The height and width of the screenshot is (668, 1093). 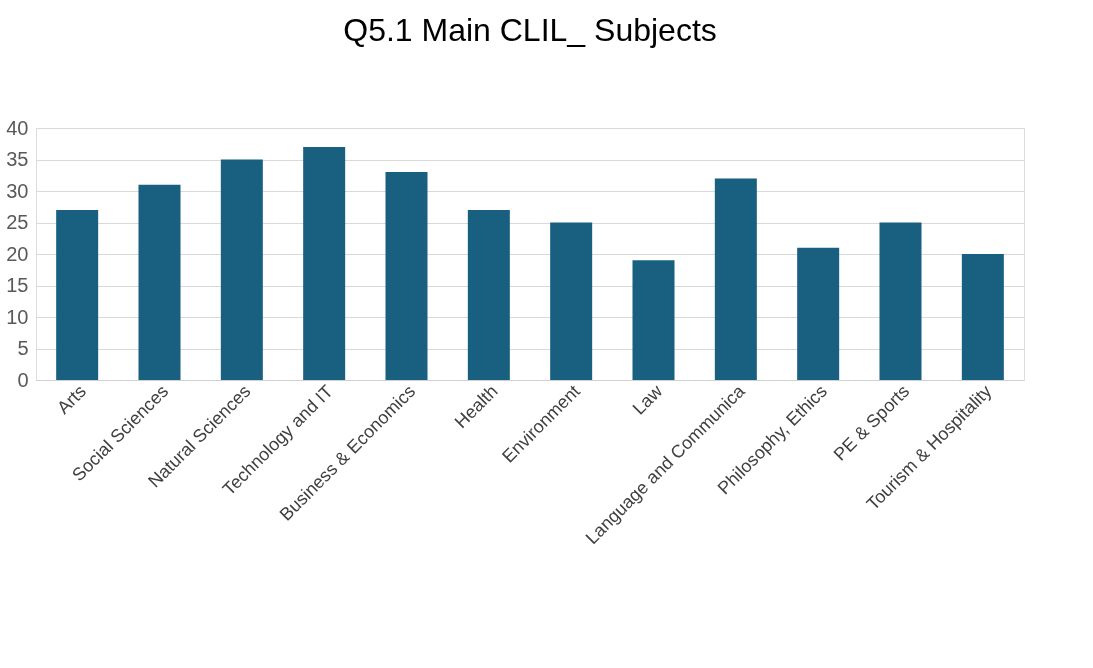 I want to click on y-tick-label: 40, so click(x=17, y=127).